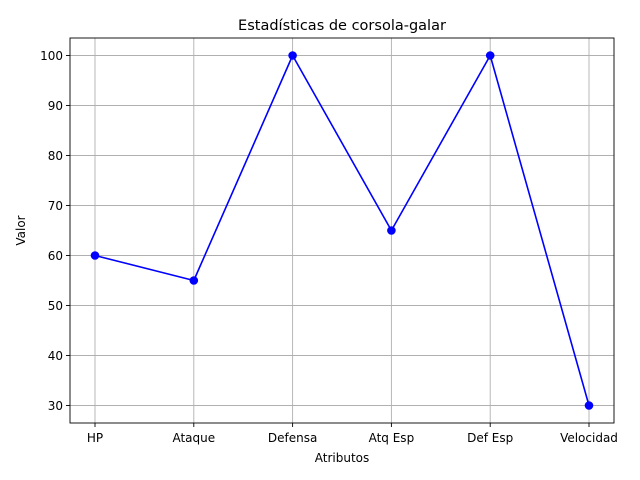 The image size is (640, 480). I want to click on x-tick-label: HP, so click(95, 438).